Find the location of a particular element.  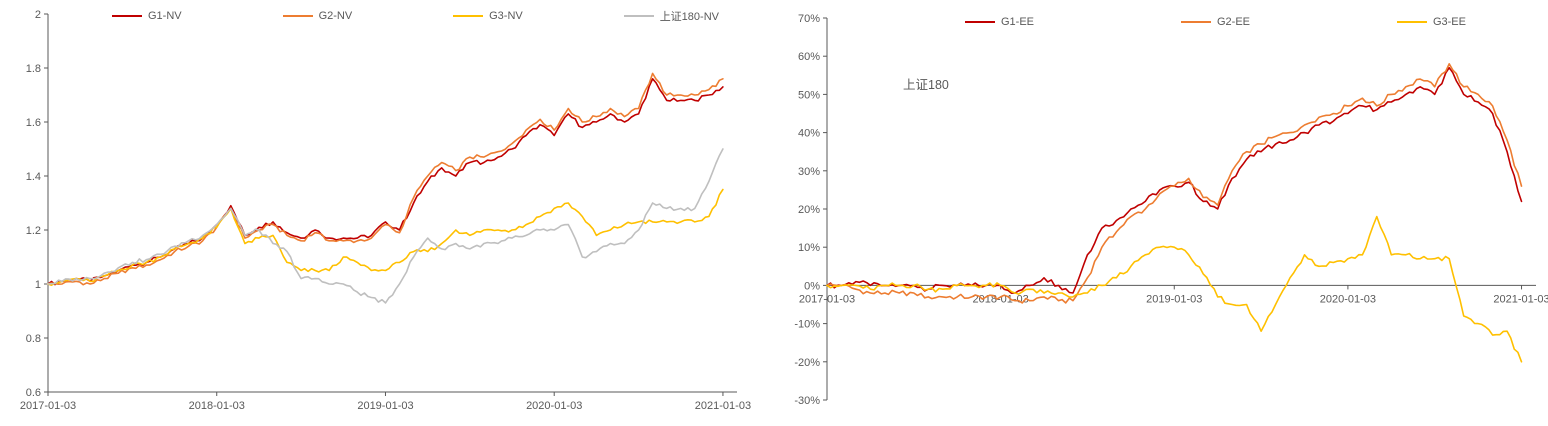

y-tick-label: 10% is located at coordinates (809, 248).